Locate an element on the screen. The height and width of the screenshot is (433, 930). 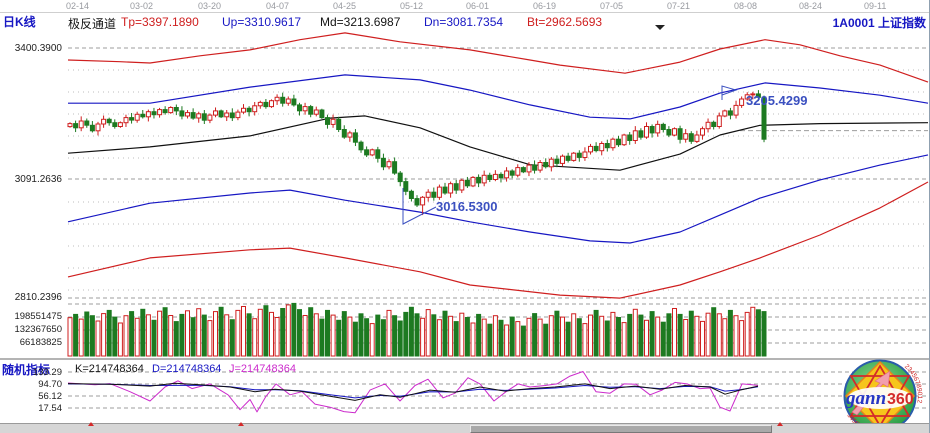
date-tick: 04-07 is located at coordinates (278, 6).